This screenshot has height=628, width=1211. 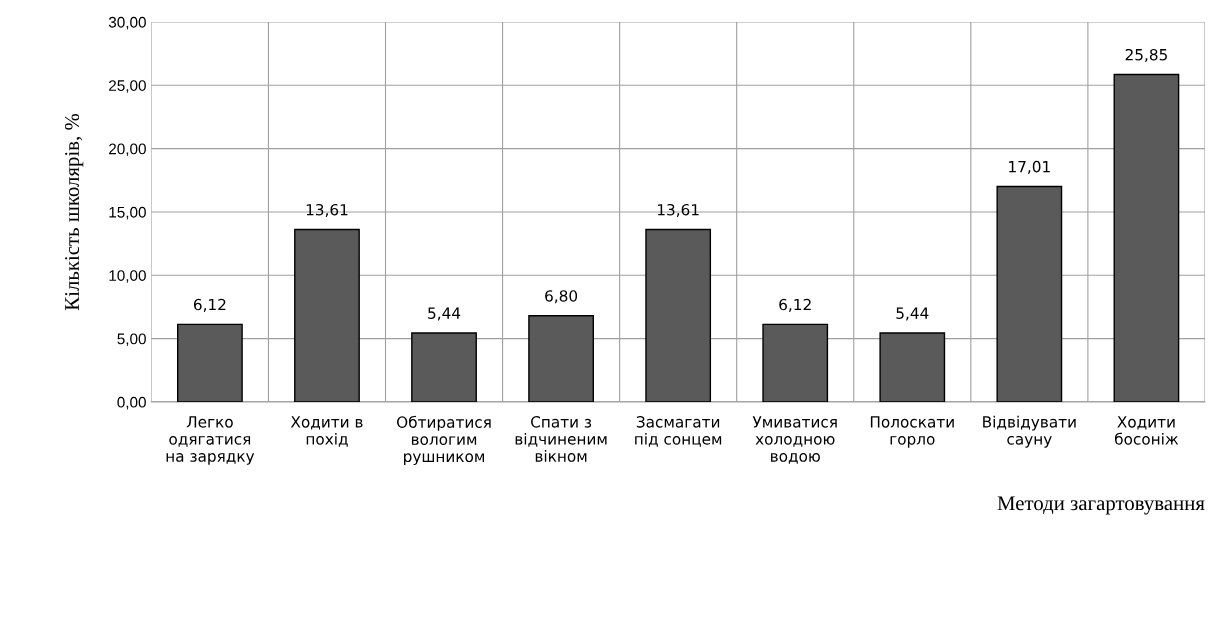 I want to click on y-tick-label: 30,00, so click(x=127, y=23).